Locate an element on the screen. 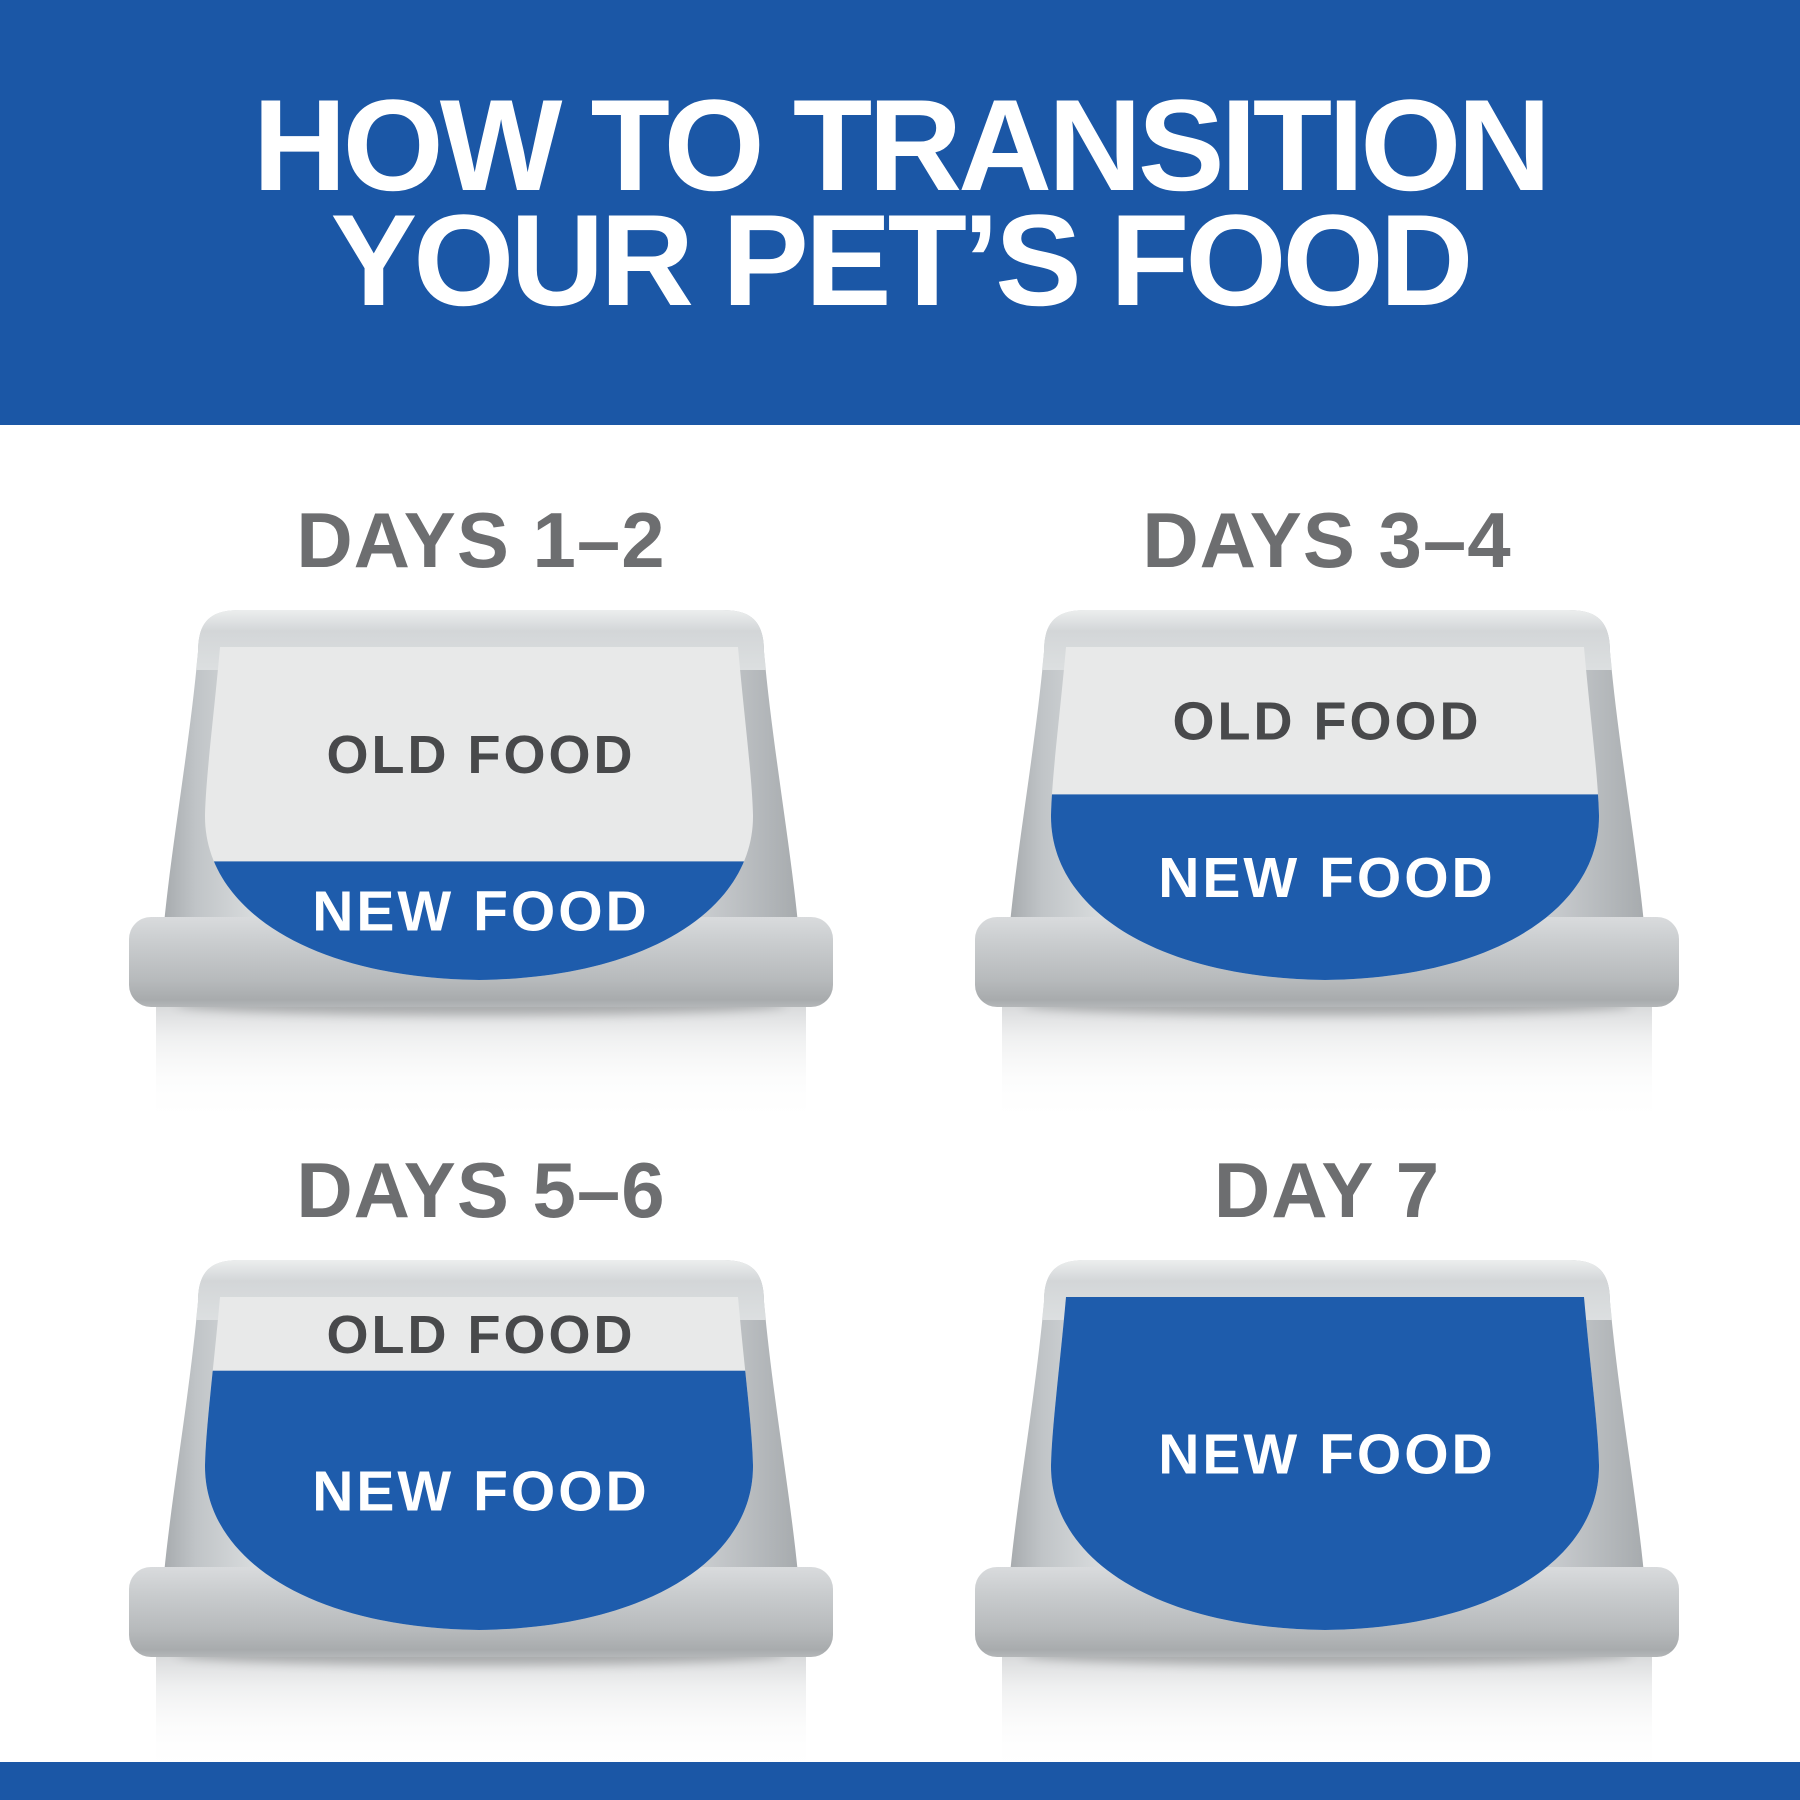 The image size is (1800, 1800). panel-title: DAYS 5–6 is located at coordinates (481, 1190).